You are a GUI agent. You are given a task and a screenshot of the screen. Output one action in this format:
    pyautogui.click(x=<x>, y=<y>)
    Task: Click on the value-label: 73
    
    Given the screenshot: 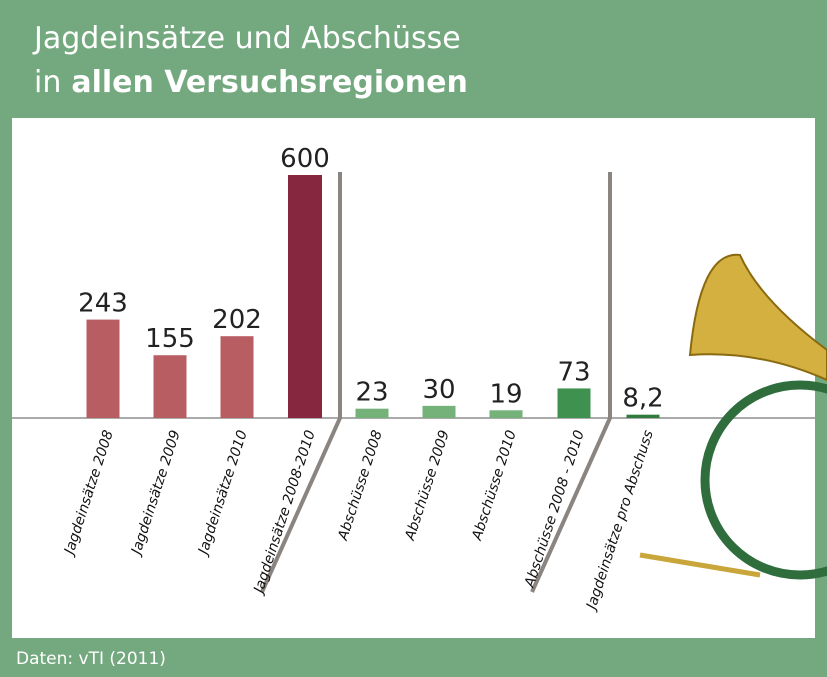 What is the action you would take?
    pyautogui.click(x=573, y=372)
    